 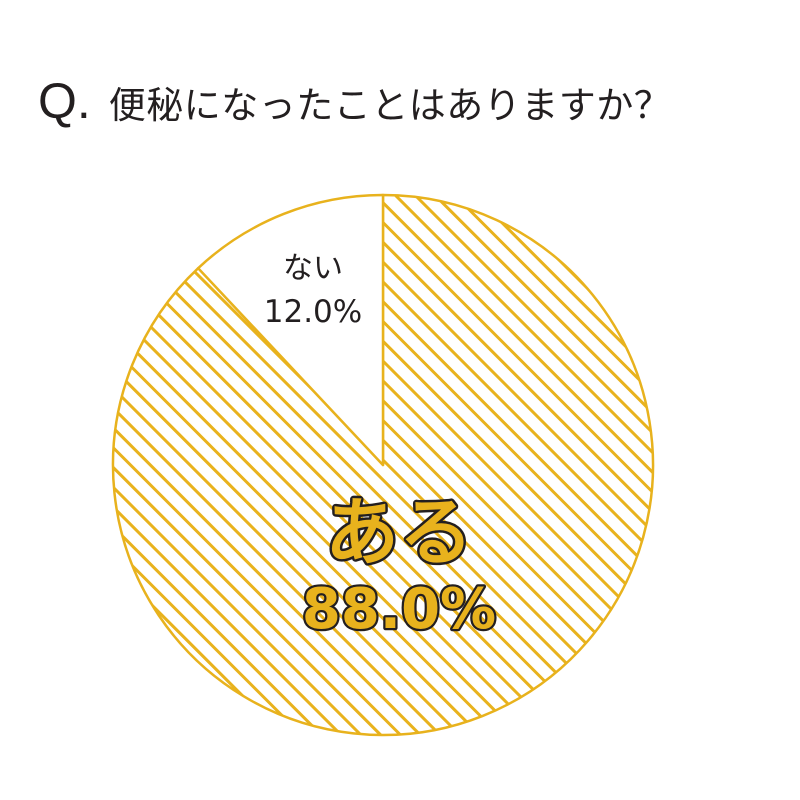 What do you see at coordinates (399, 533) in the screenshot?
I see `slice-label-aru: ある` at bounding box center [399, 533].